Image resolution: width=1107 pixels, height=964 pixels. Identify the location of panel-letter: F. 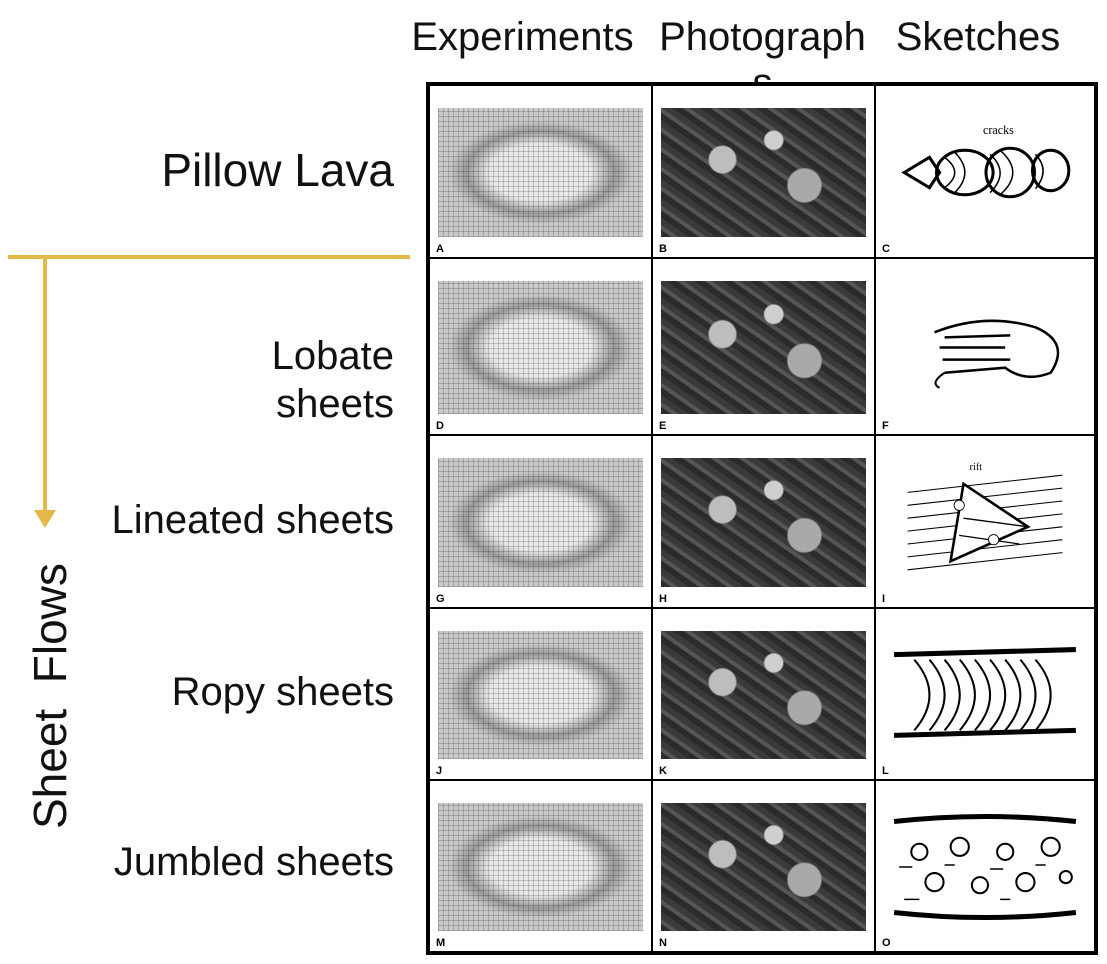
(885, 426).